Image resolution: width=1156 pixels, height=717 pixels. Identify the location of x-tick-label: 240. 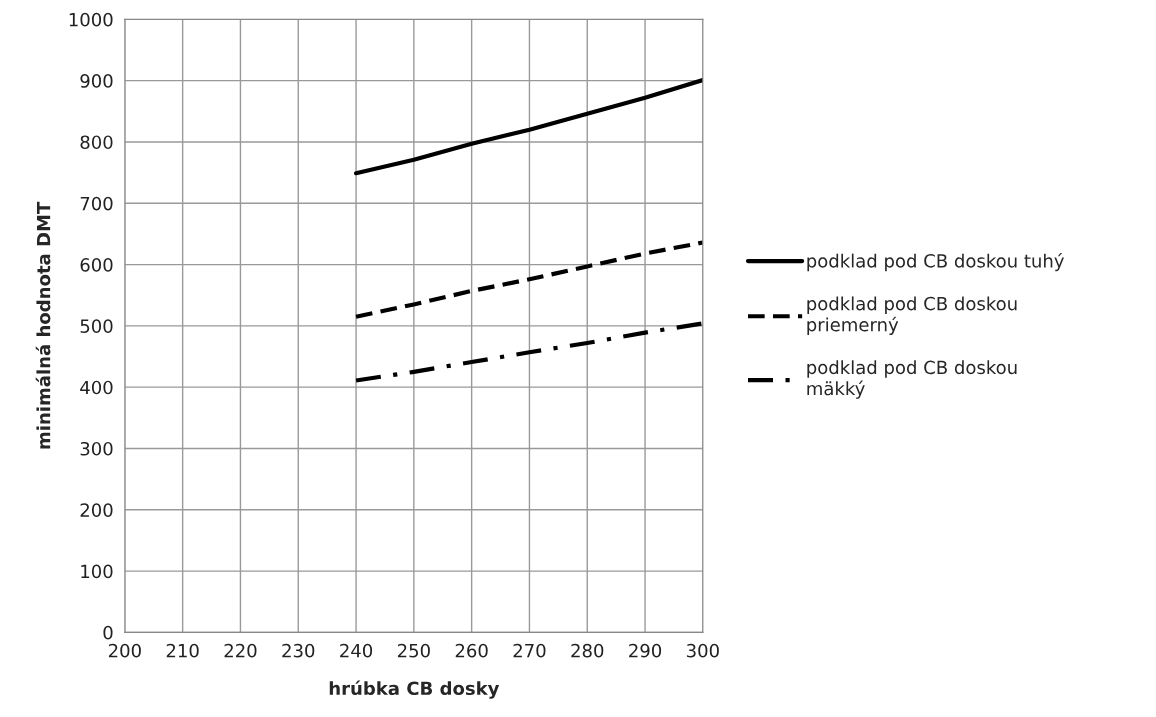
(356, 650).